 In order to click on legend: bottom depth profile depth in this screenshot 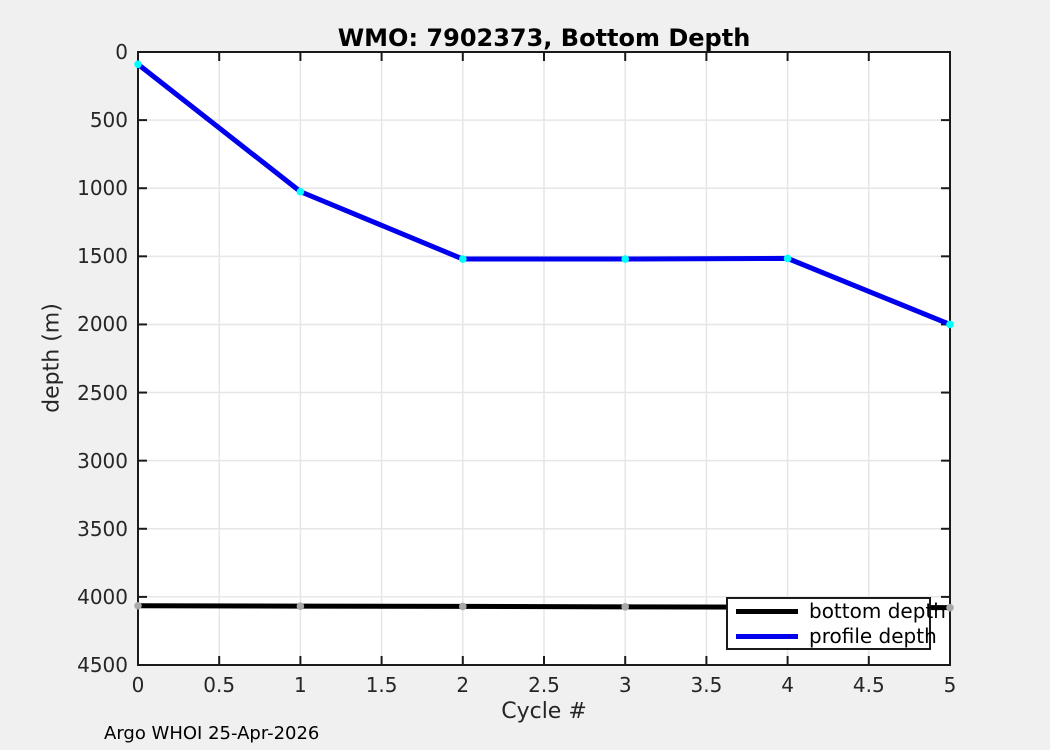, I will do `click(836, 623)`.